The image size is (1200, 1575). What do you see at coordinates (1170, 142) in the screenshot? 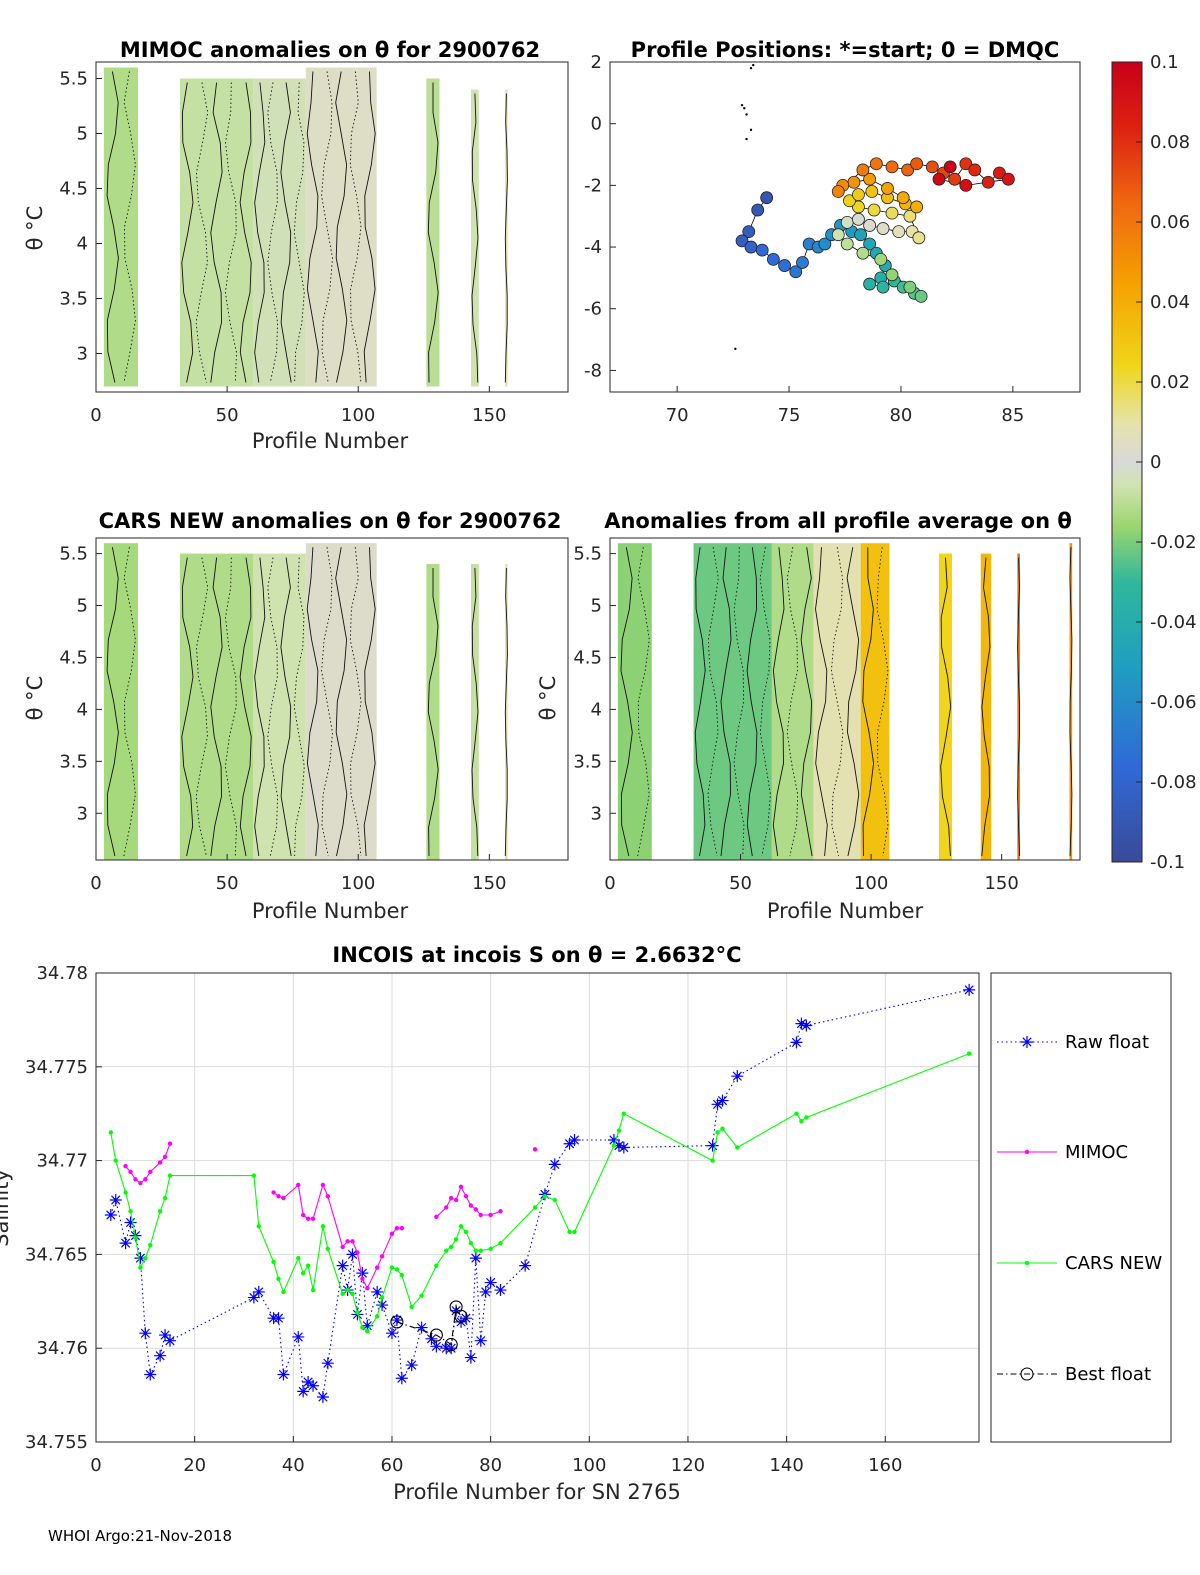
I see `colorbar-tick-label: 0.08` at bounding box center [1170, 142].